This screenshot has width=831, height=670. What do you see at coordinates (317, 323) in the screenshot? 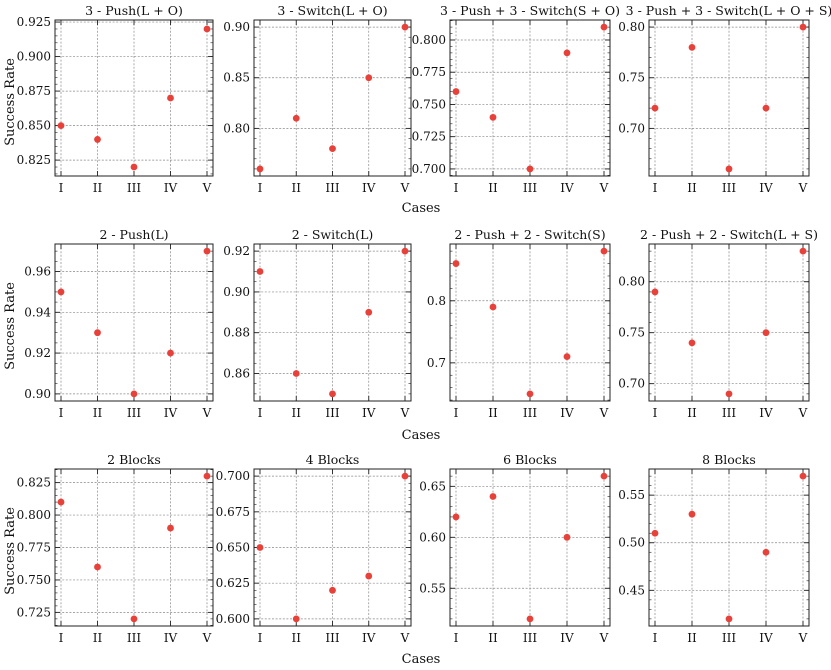
I see `subplot-6: 0.860.880.900.92I II III IV V2 - Switch(L)` at bounding box center [317, 323].